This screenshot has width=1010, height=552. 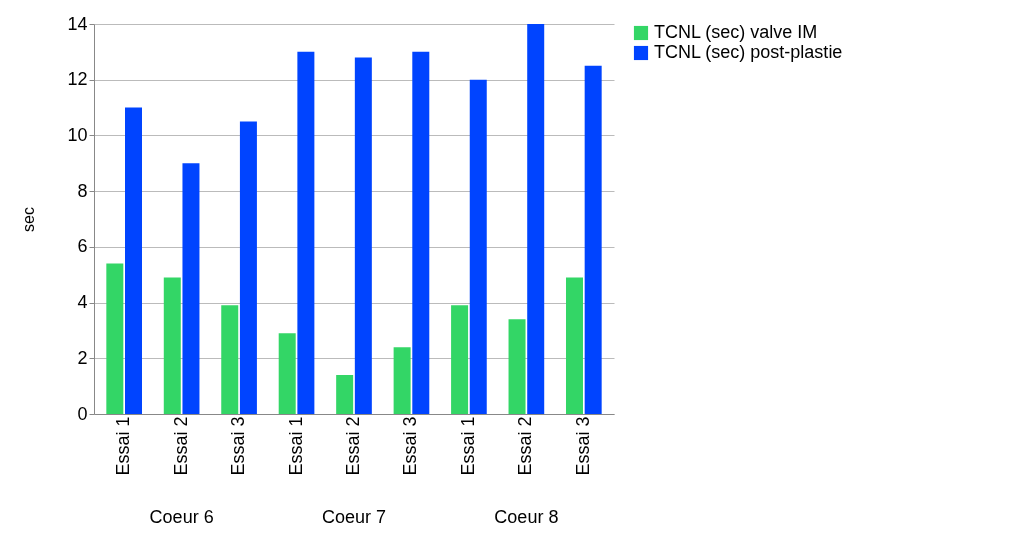 I want to click on text: Coeur 8, so click(x=526, y=517).